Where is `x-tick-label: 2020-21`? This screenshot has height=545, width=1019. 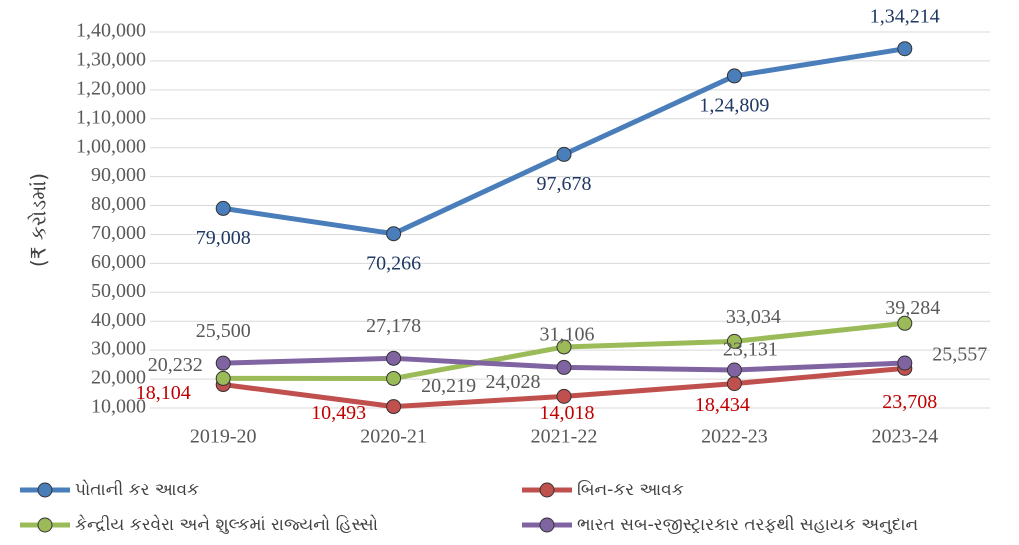 x-tick-label: 2020-21 is located at coordinates (393, 437).